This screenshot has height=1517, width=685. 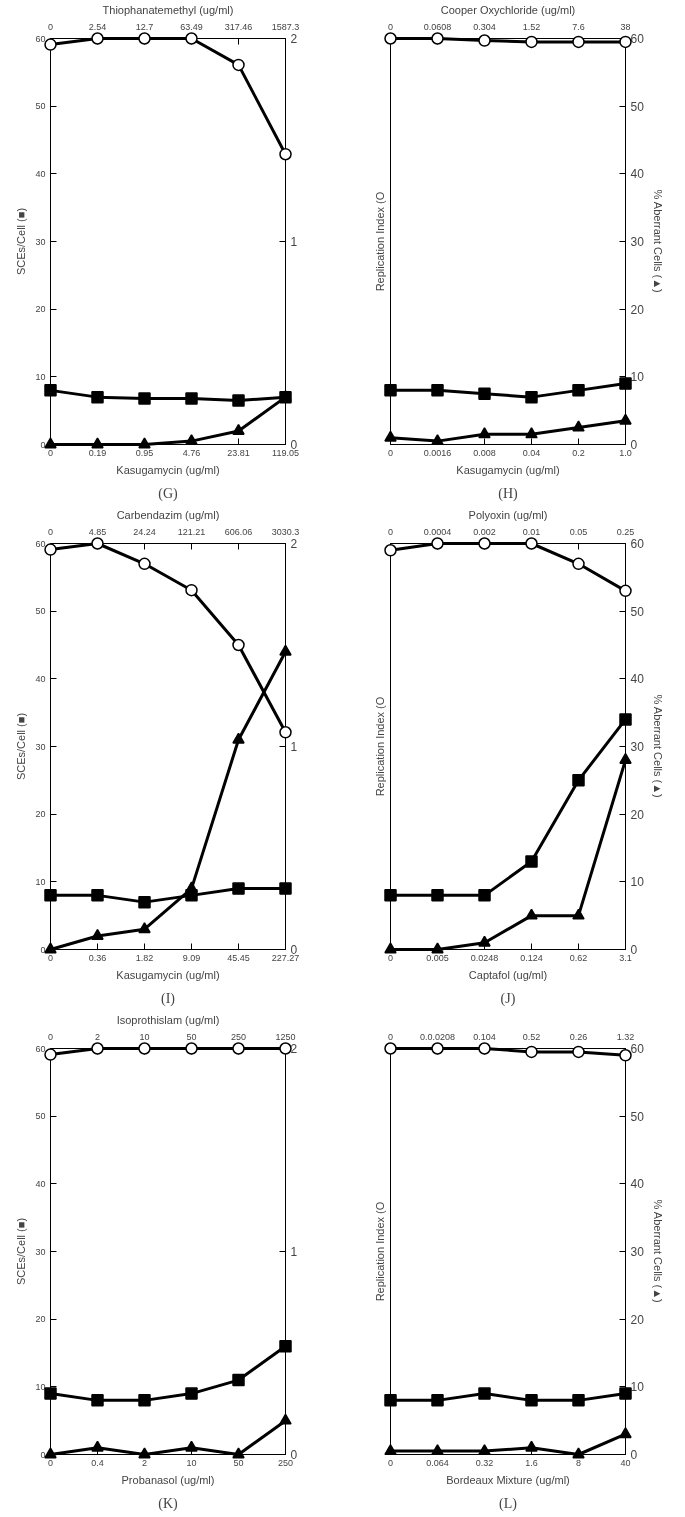 What do you see at coordinates (625, 452) in the screenshot?
I see `x-tick-label: 1.0` at bounding box center [625, 452].